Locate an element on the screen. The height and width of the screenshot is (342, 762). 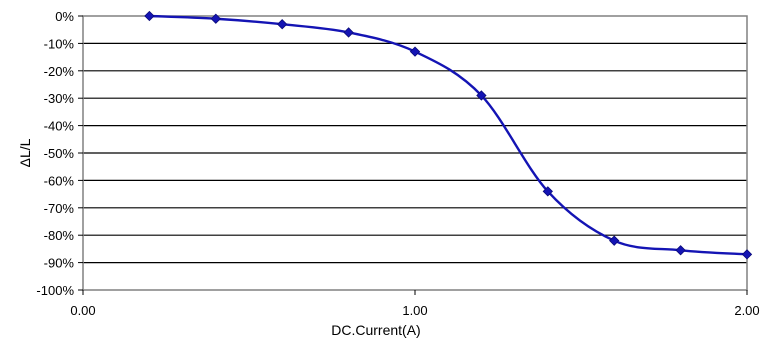
y-tick-label: -60% is located at coordinates (59, 180).